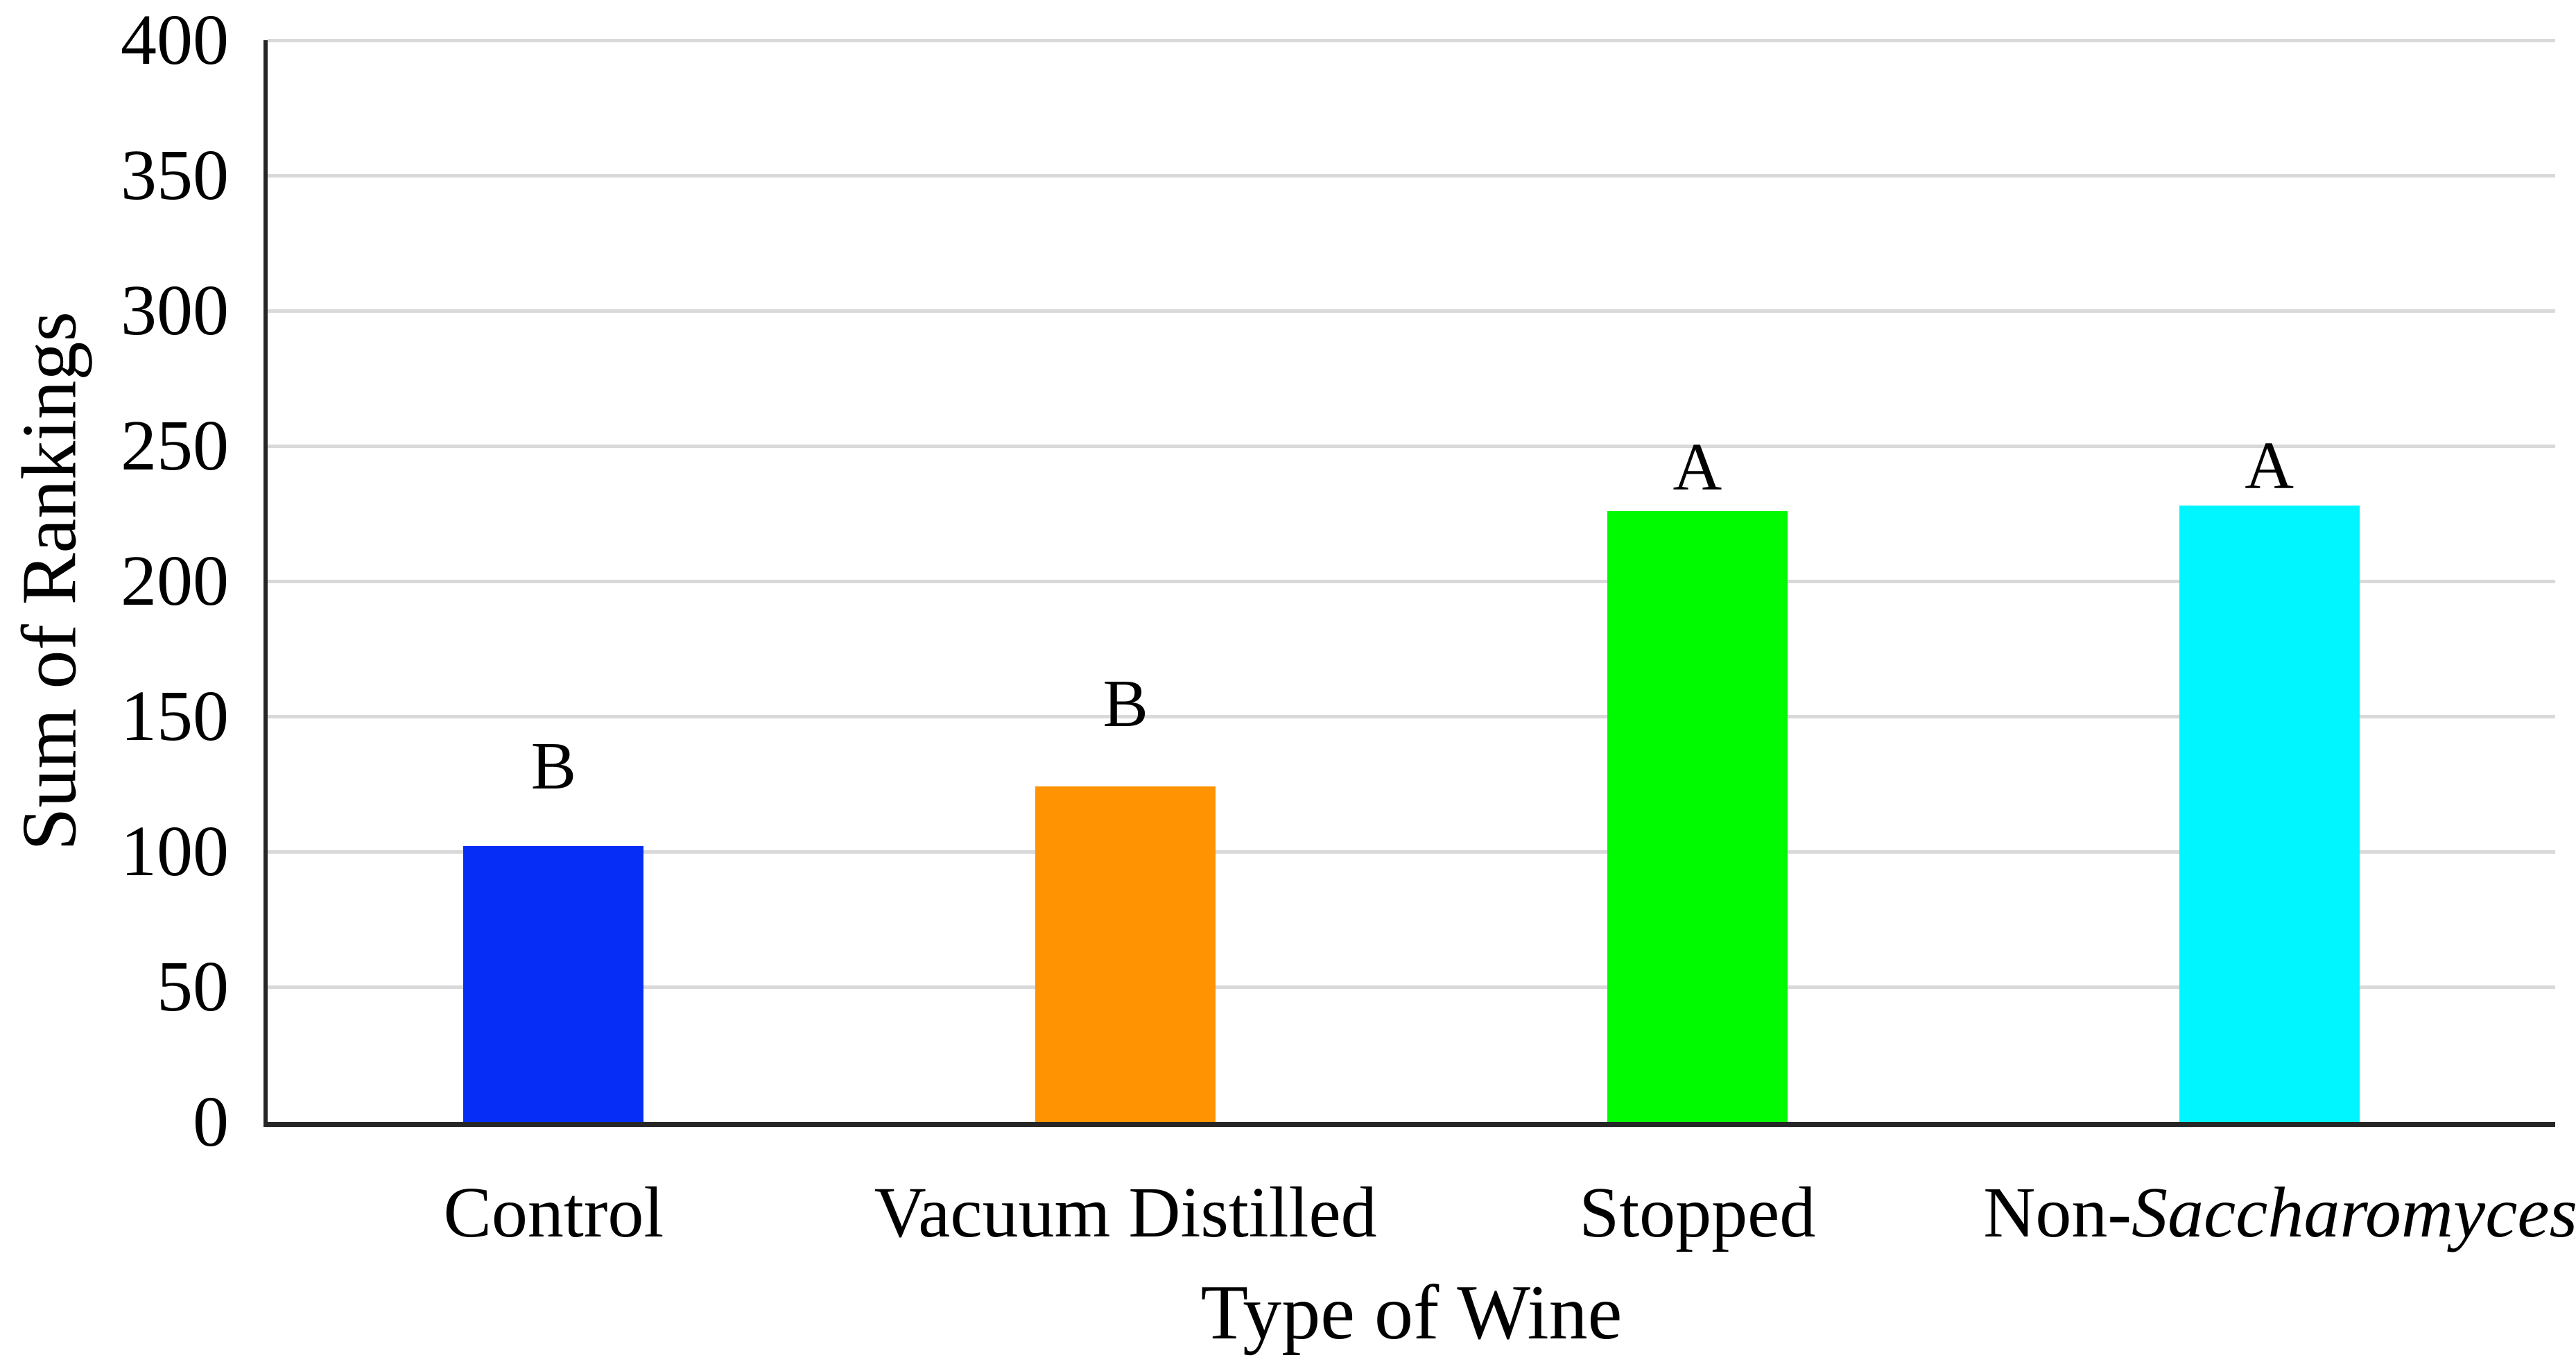 This screenshot has height=1362, width=2576. Describe the element at coordinates (1697, 467) in the screenshot. I see `significance-letter-2: A` at that location.